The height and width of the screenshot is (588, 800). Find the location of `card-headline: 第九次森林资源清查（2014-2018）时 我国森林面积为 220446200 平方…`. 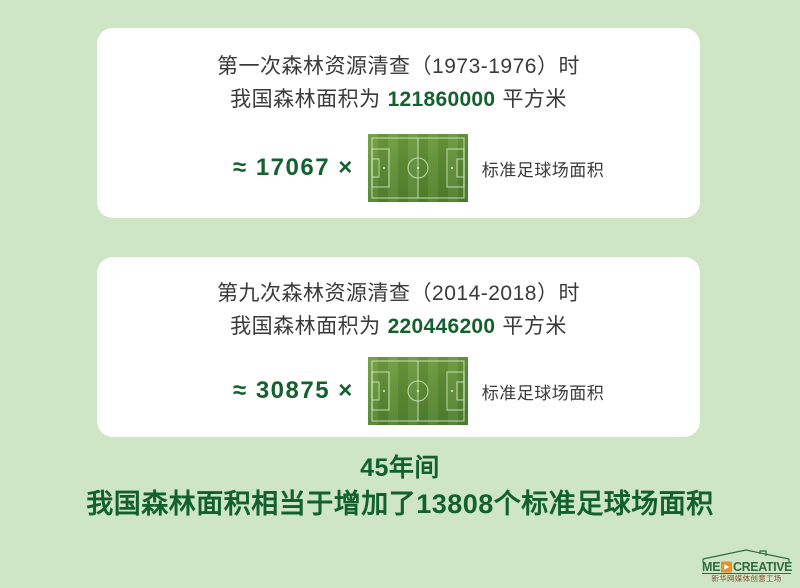

card-headline: 第九次森林资源清查（2014-2018）时 我国森林面积为 220446200 平方… is located at coordinates (398, 300).